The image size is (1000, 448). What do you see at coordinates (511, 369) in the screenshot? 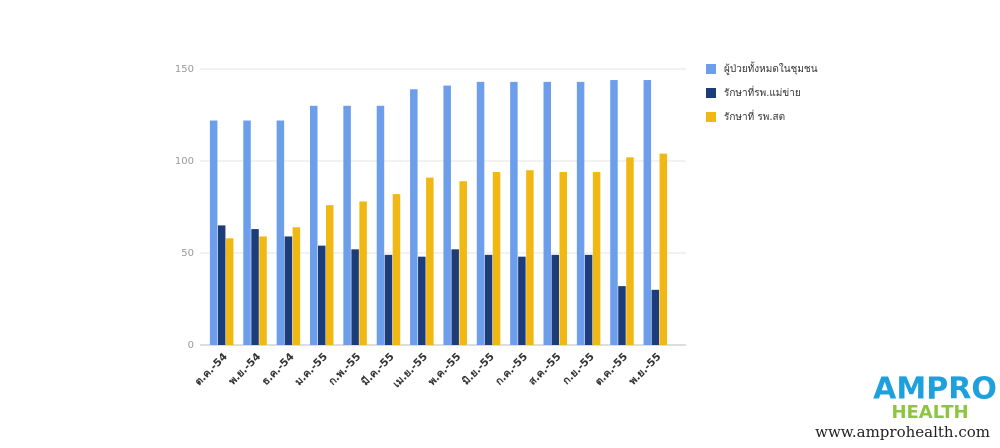
I see `x-tick-label: ก.ค.-55` at bounding box center [511, 369].